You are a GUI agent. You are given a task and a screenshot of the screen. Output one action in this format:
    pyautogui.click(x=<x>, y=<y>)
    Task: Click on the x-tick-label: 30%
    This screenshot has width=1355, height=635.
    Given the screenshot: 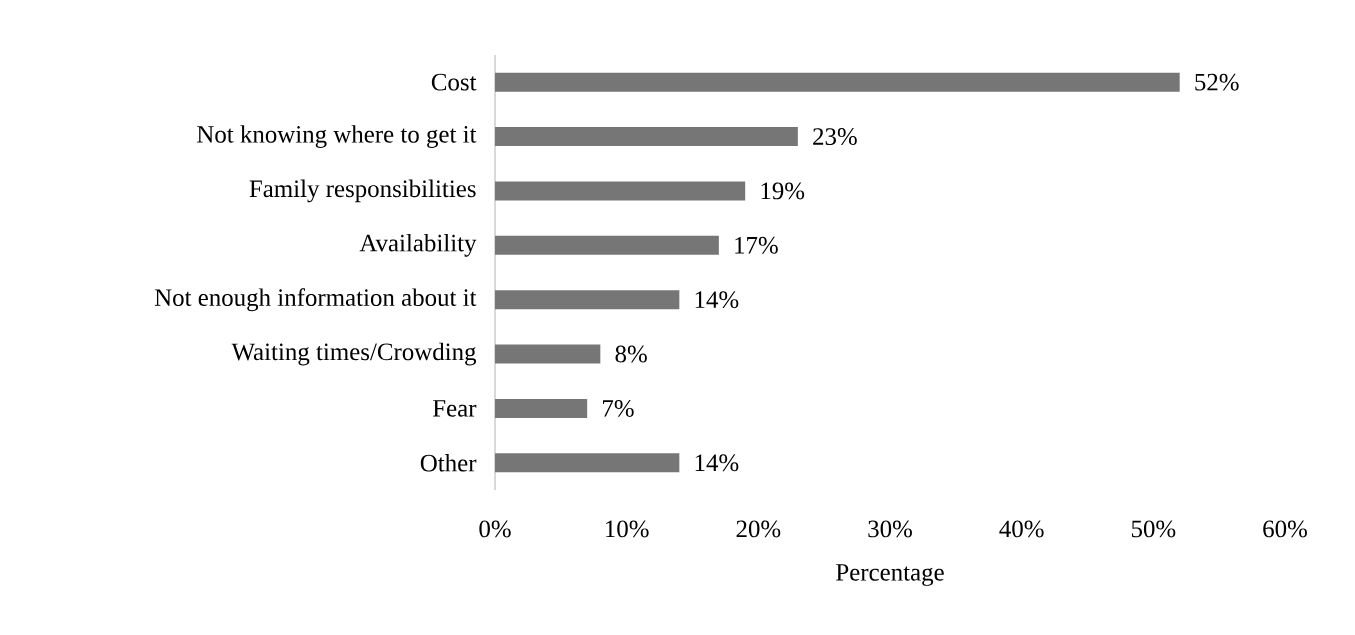 What is the action you would take?
    pyautogui.click(x=890, y=529)
    